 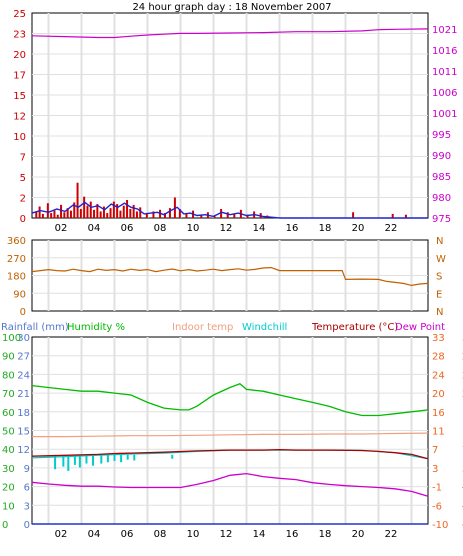 I want to click on humidity-tick-label: 10, so click(x=8, y=506).